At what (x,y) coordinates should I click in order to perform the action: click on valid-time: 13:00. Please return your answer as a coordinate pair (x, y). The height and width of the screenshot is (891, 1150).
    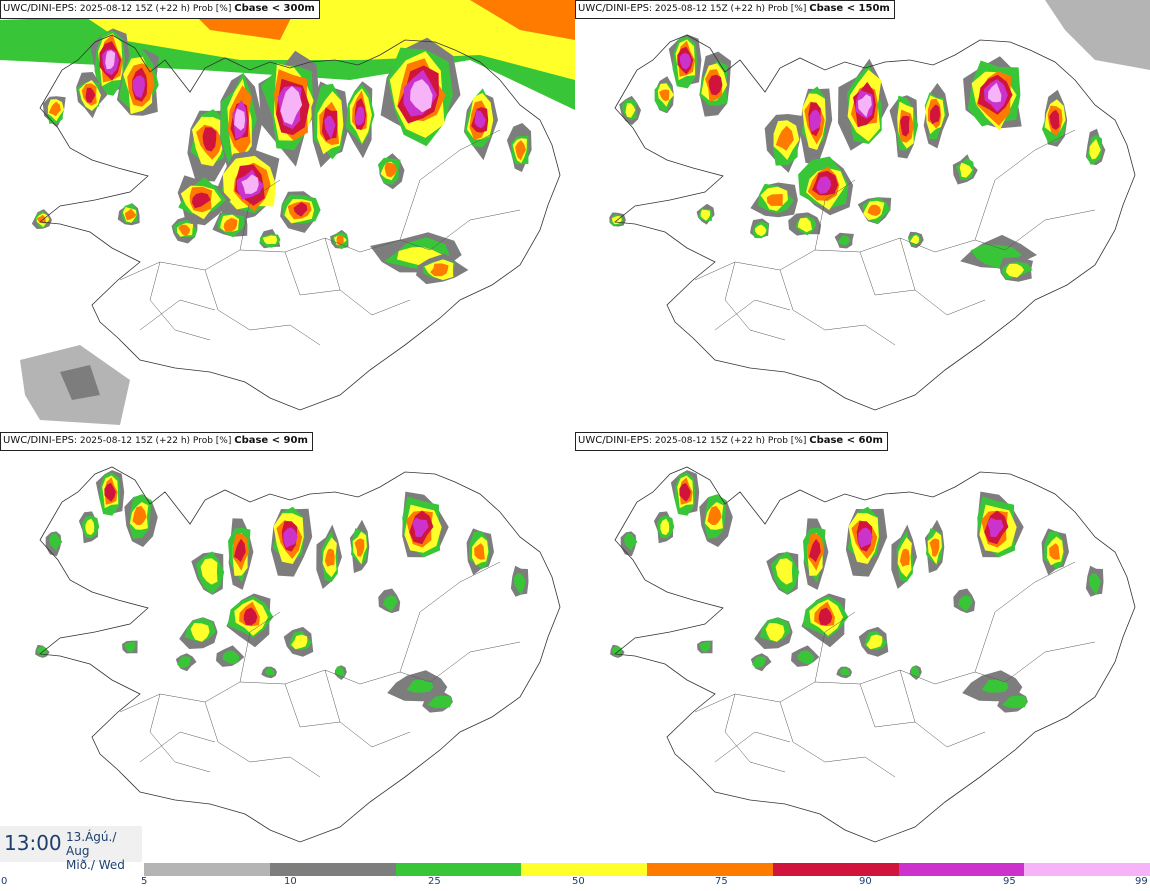
    Looking at the image, I should click on (33, 843).